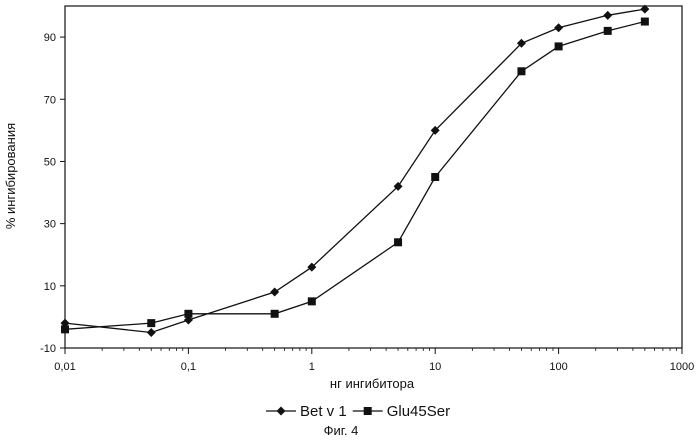  I want to click on x-tick-label: 0,1, so click(188, 367).